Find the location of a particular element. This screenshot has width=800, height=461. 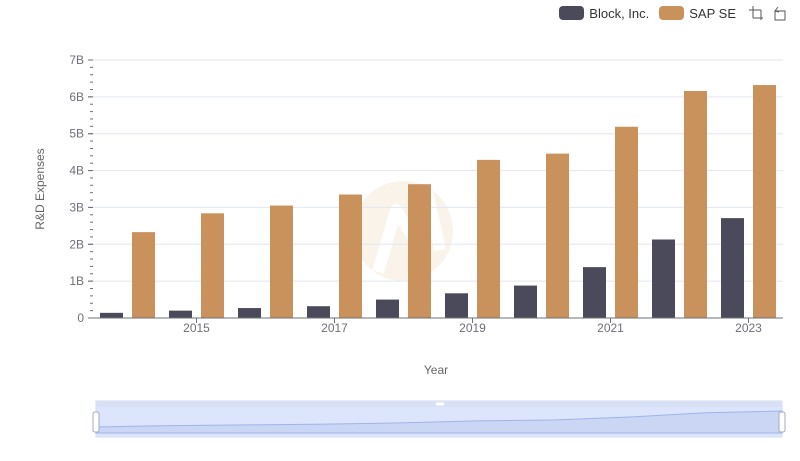

bar-sap-2017 is located at coordinates (350, 256).